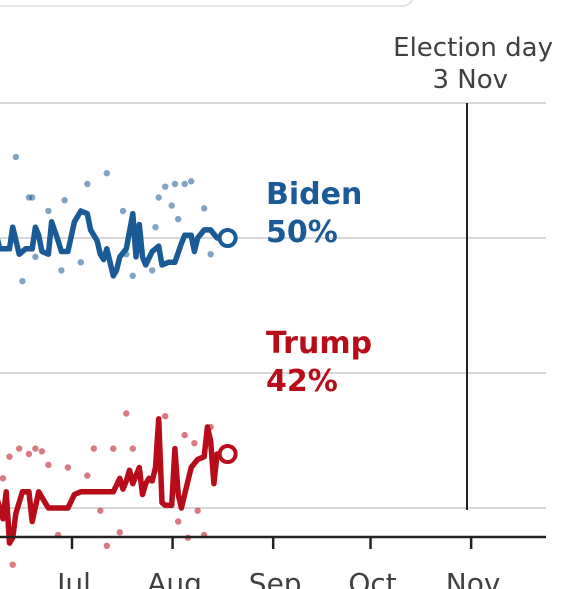  What do you see at coordinates (372, 578) in the screenshot?
I see `x-tick-label: Oct` at bounding box center [372, 578].